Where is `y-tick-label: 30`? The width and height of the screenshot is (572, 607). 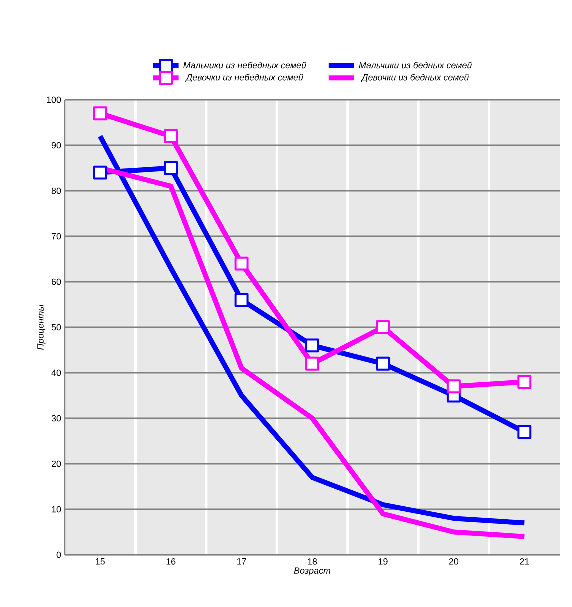 y-tick-label: 30 is located at coordinates (57, 418).